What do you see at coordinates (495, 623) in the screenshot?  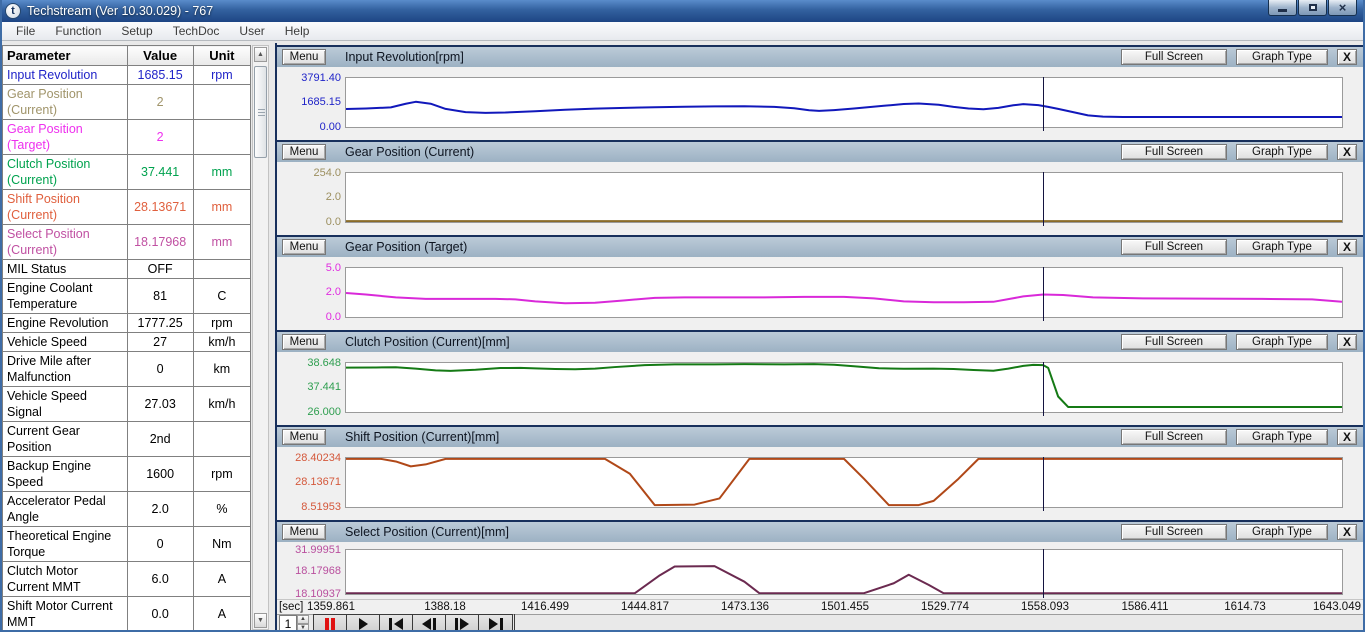 I see `skip-end-button` at bounding box center [495, 623].